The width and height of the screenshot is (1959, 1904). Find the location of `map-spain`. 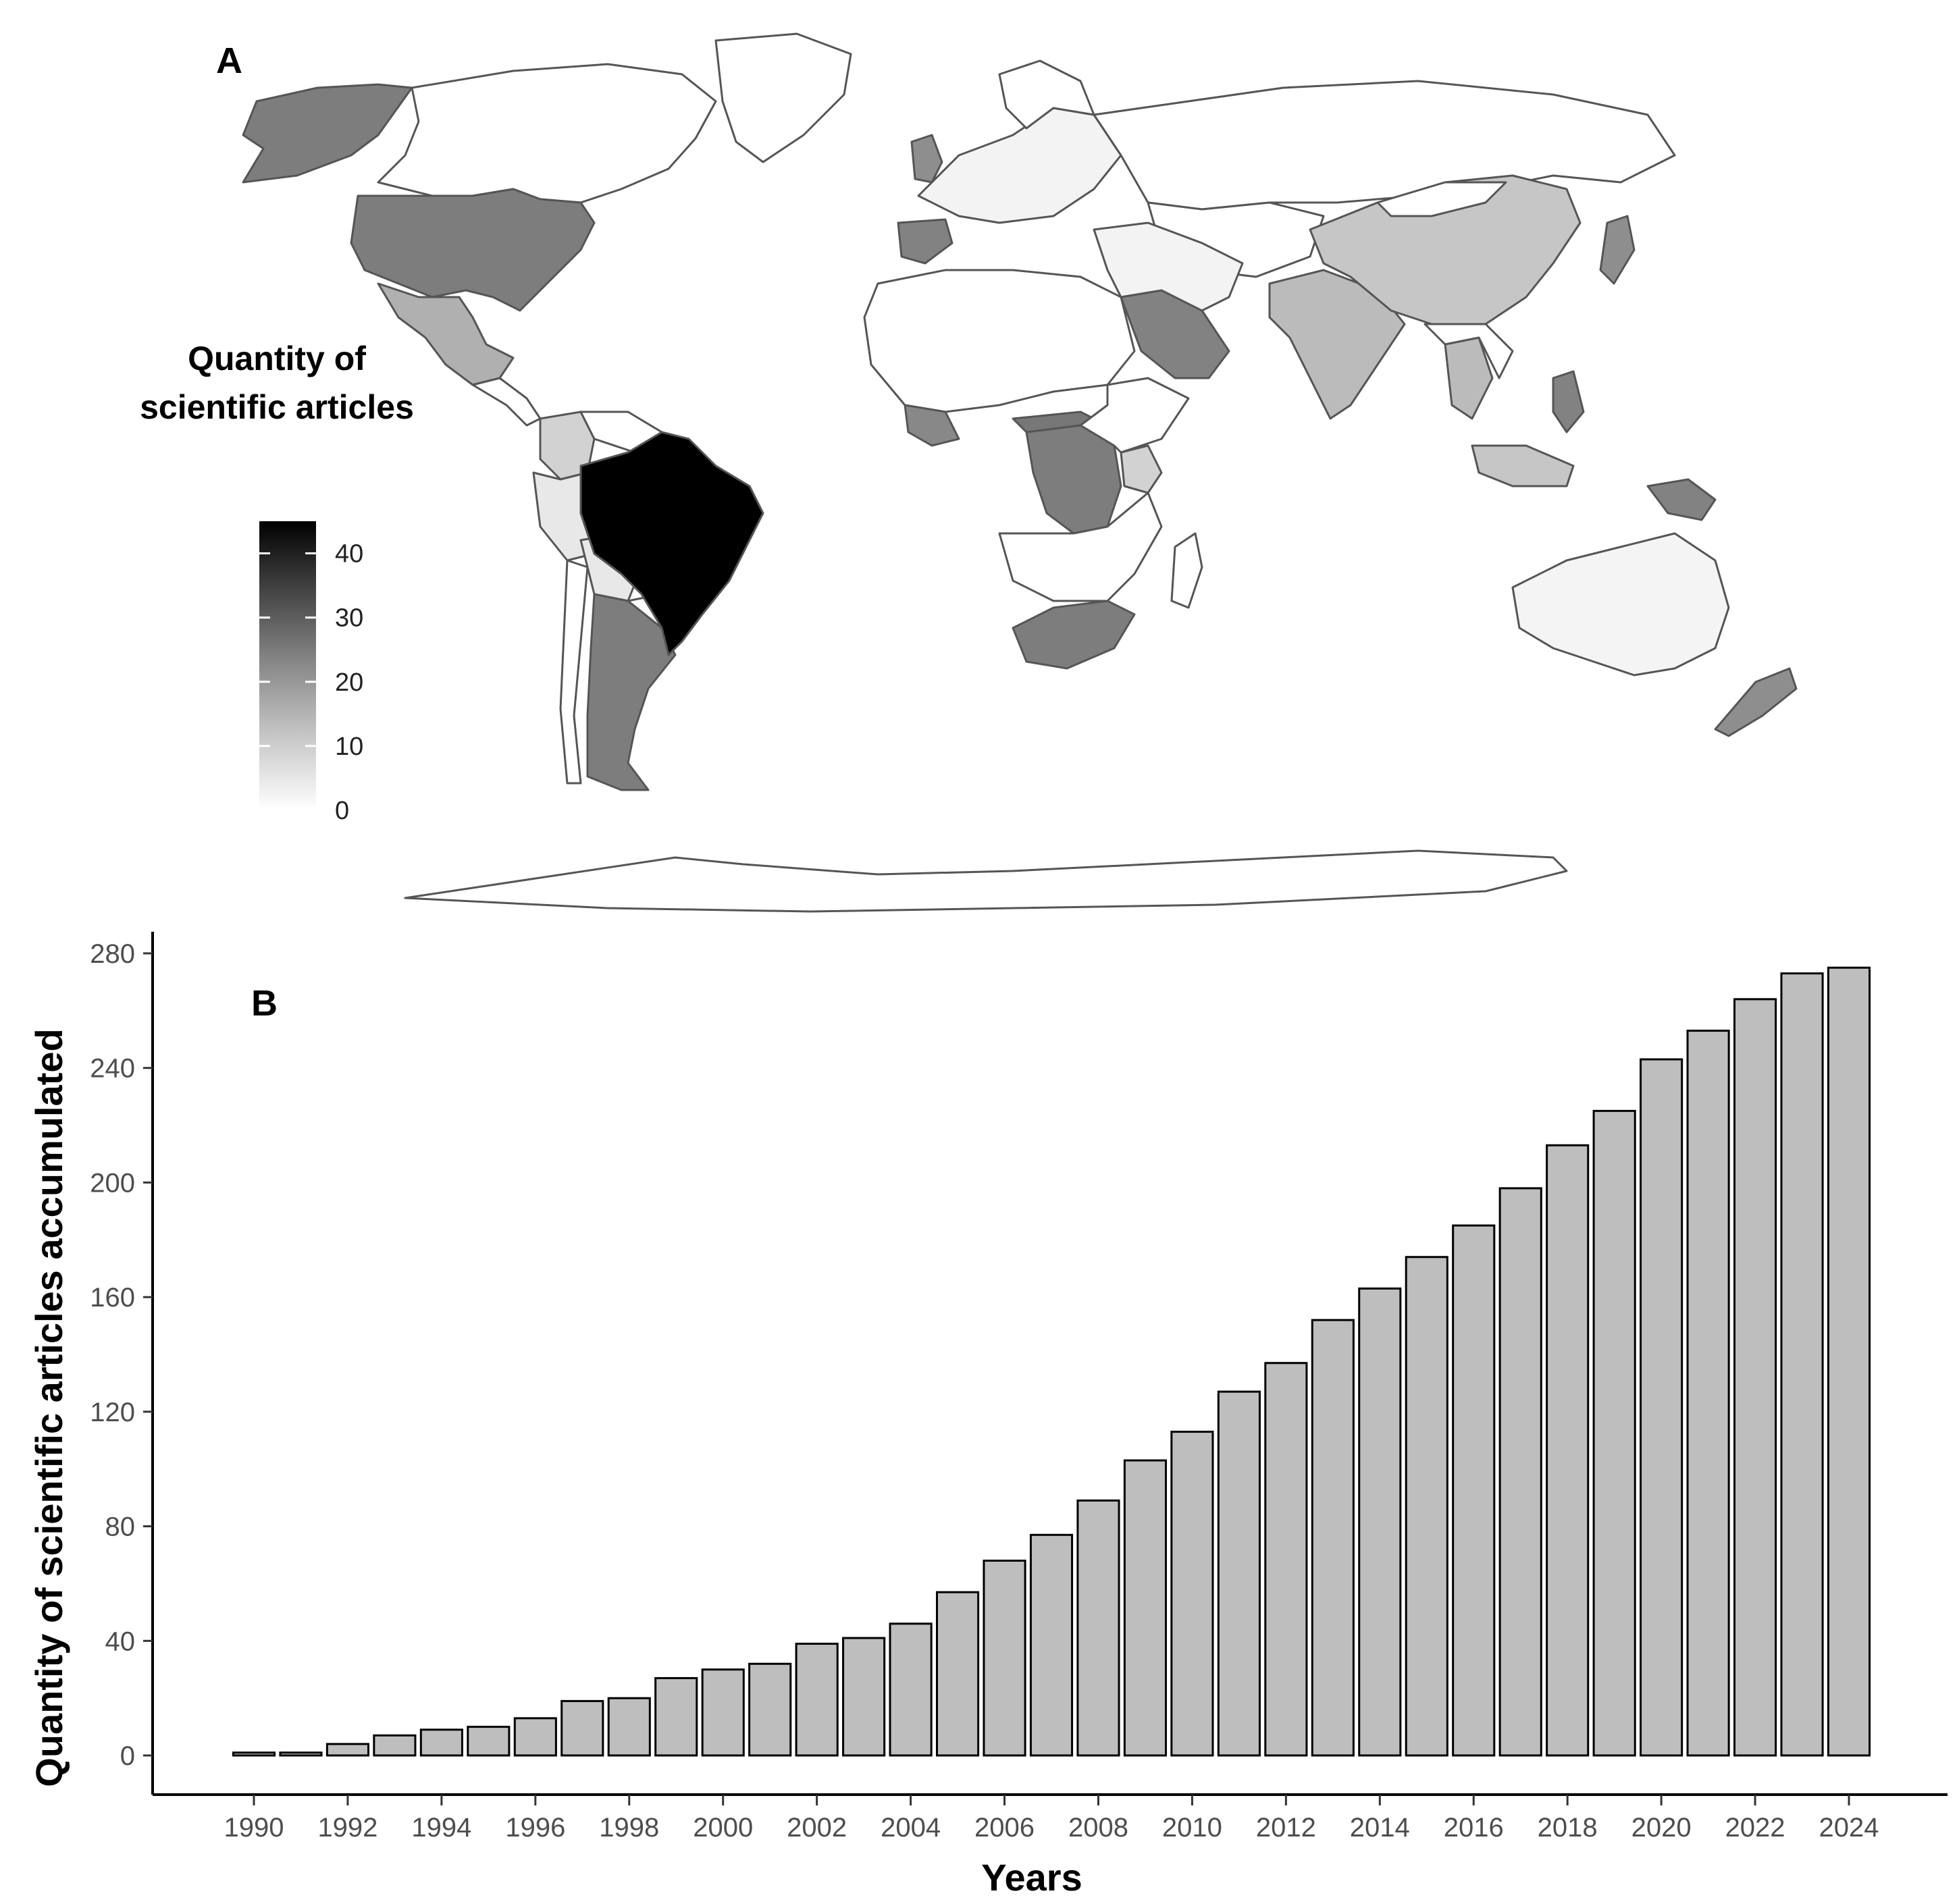

map-spain is located at coordinates (925, 241).